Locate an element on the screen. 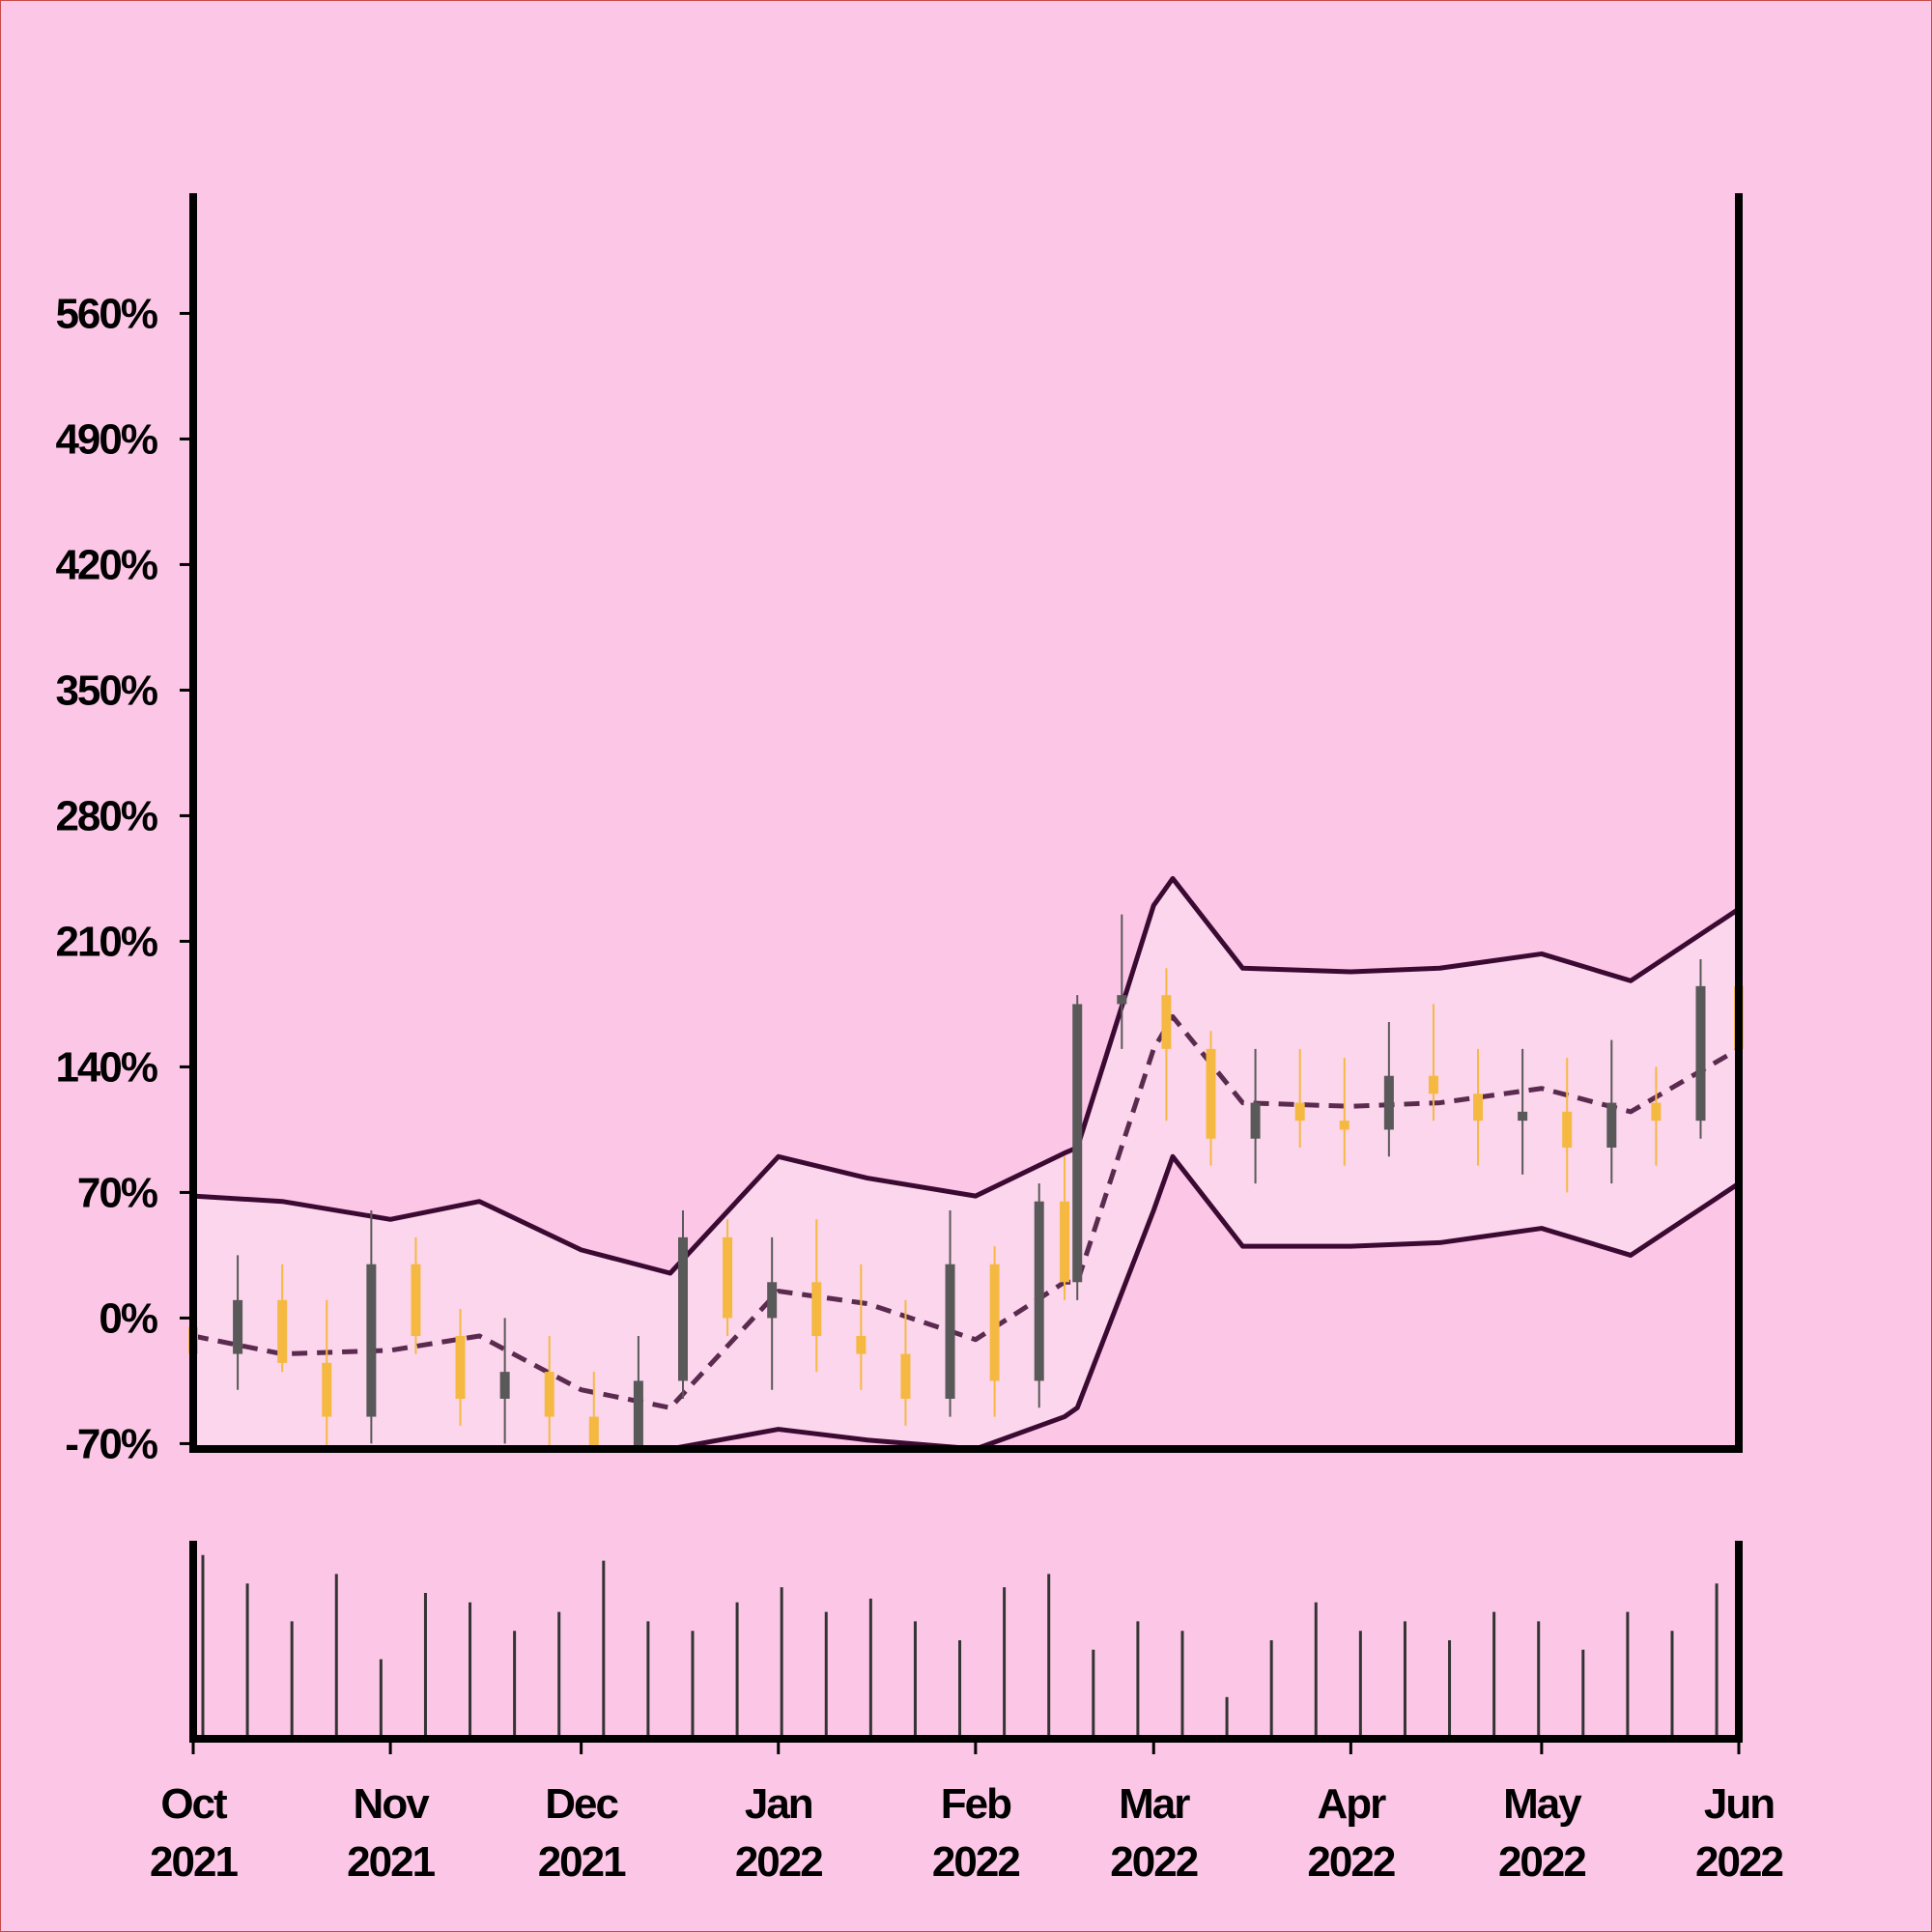 The width and height of the screenshot is (1932, 1932). y-tick-label: -70% is located at coordinates (111, 1443).